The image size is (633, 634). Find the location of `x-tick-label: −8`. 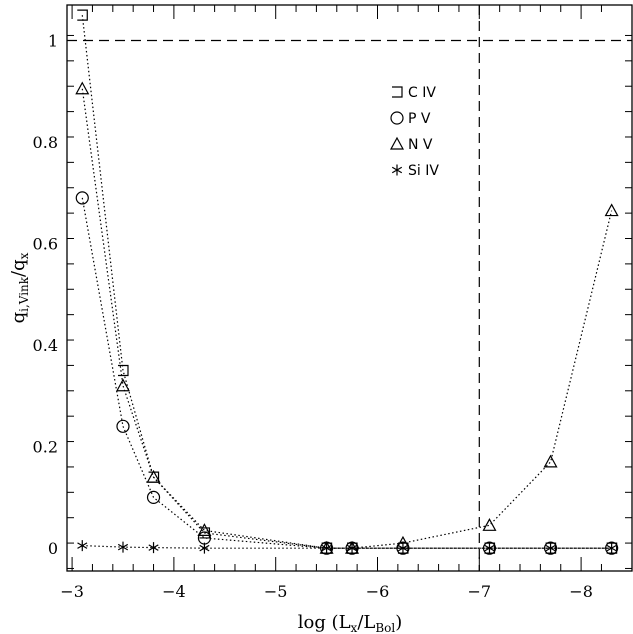

x-tick-label: −8 is located at coordinates (581, 591).